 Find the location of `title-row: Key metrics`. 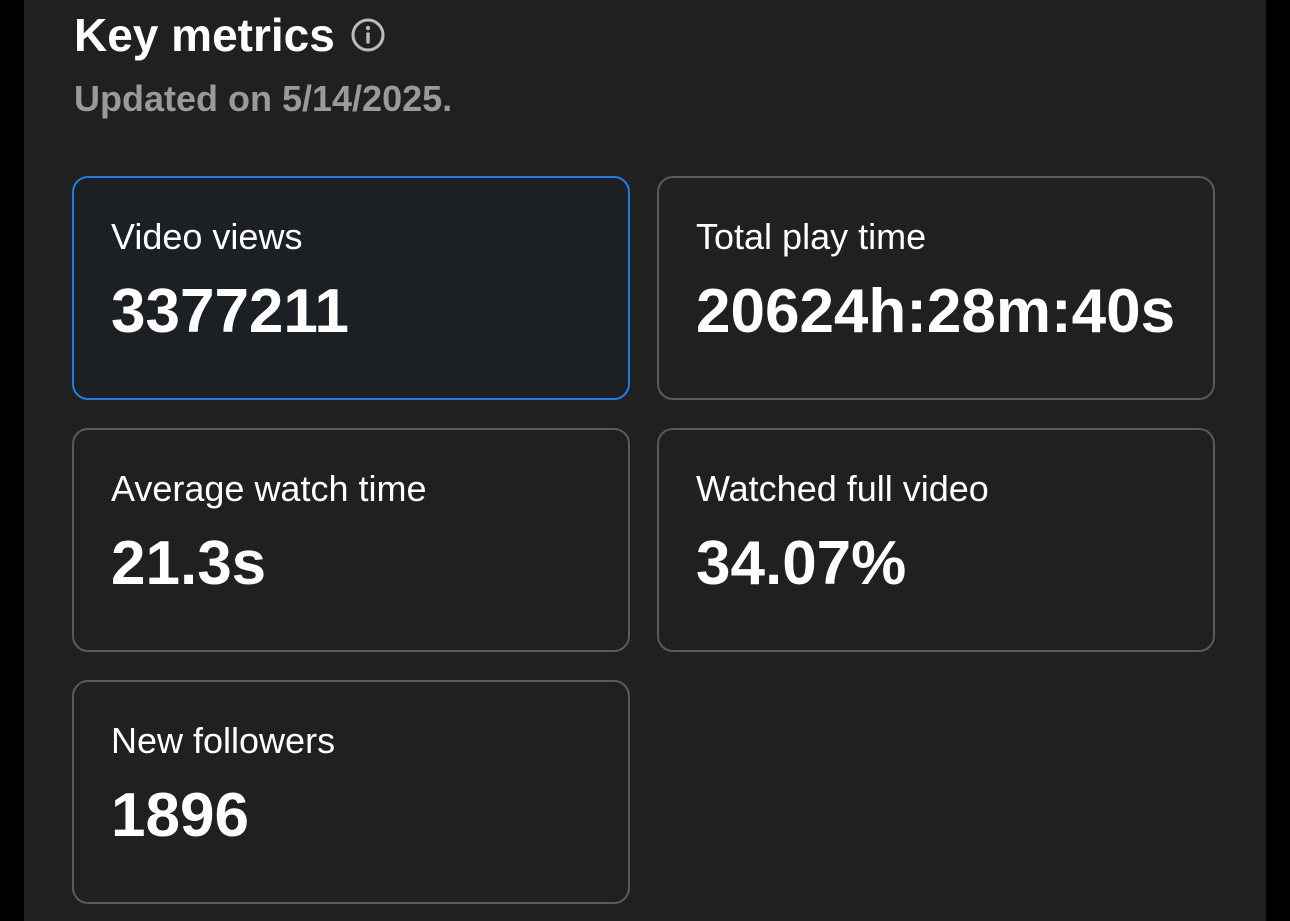

title-row: Key metrics is located at coordinates (229, 35).